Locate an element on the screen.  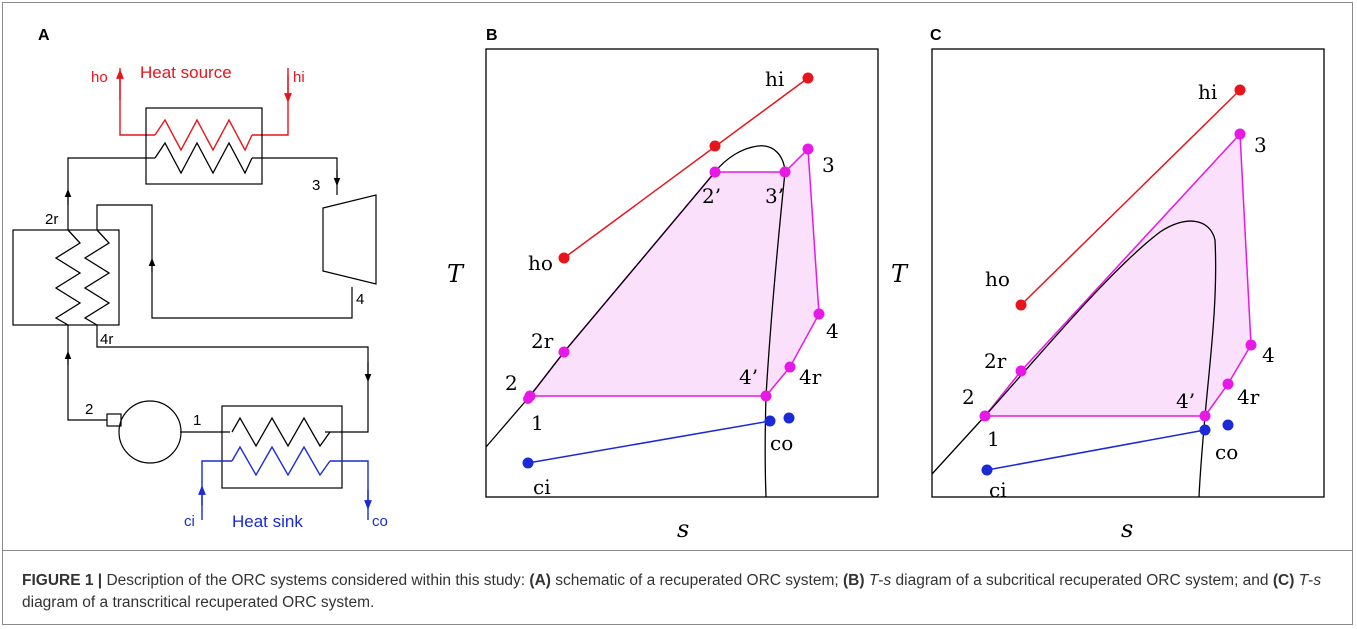
heat-sink-stream is located at coordinates (285, 482).